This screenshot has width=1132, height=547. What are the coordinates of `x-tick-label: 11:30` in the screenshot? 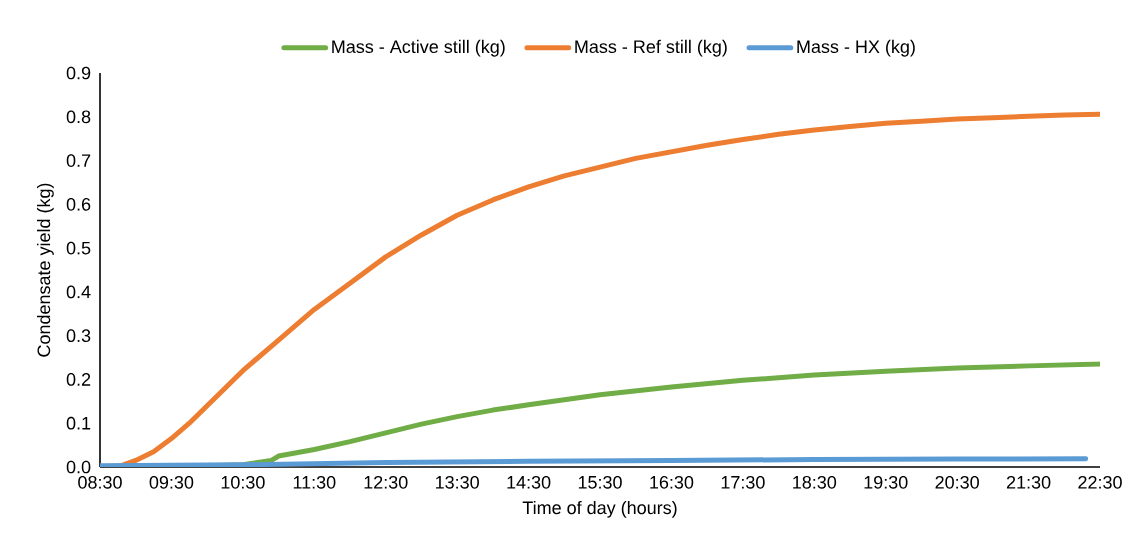 It's located at (314, 482).